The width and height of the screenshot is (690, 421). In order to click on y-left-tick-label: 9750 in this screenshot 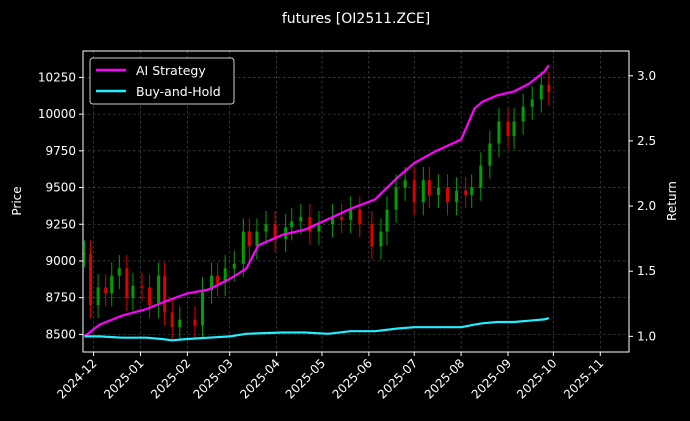, I will do `click(60, 151)`.